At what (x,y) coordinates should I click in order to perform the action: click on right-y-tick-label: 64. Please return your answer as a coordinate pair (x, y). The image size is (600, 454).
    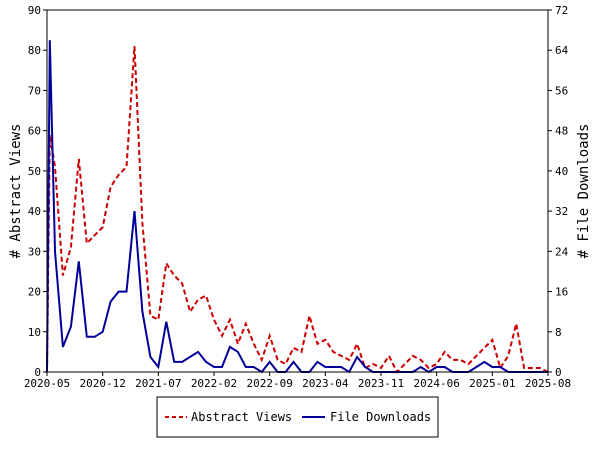
    Looking at the image, I should click on (562, 50).